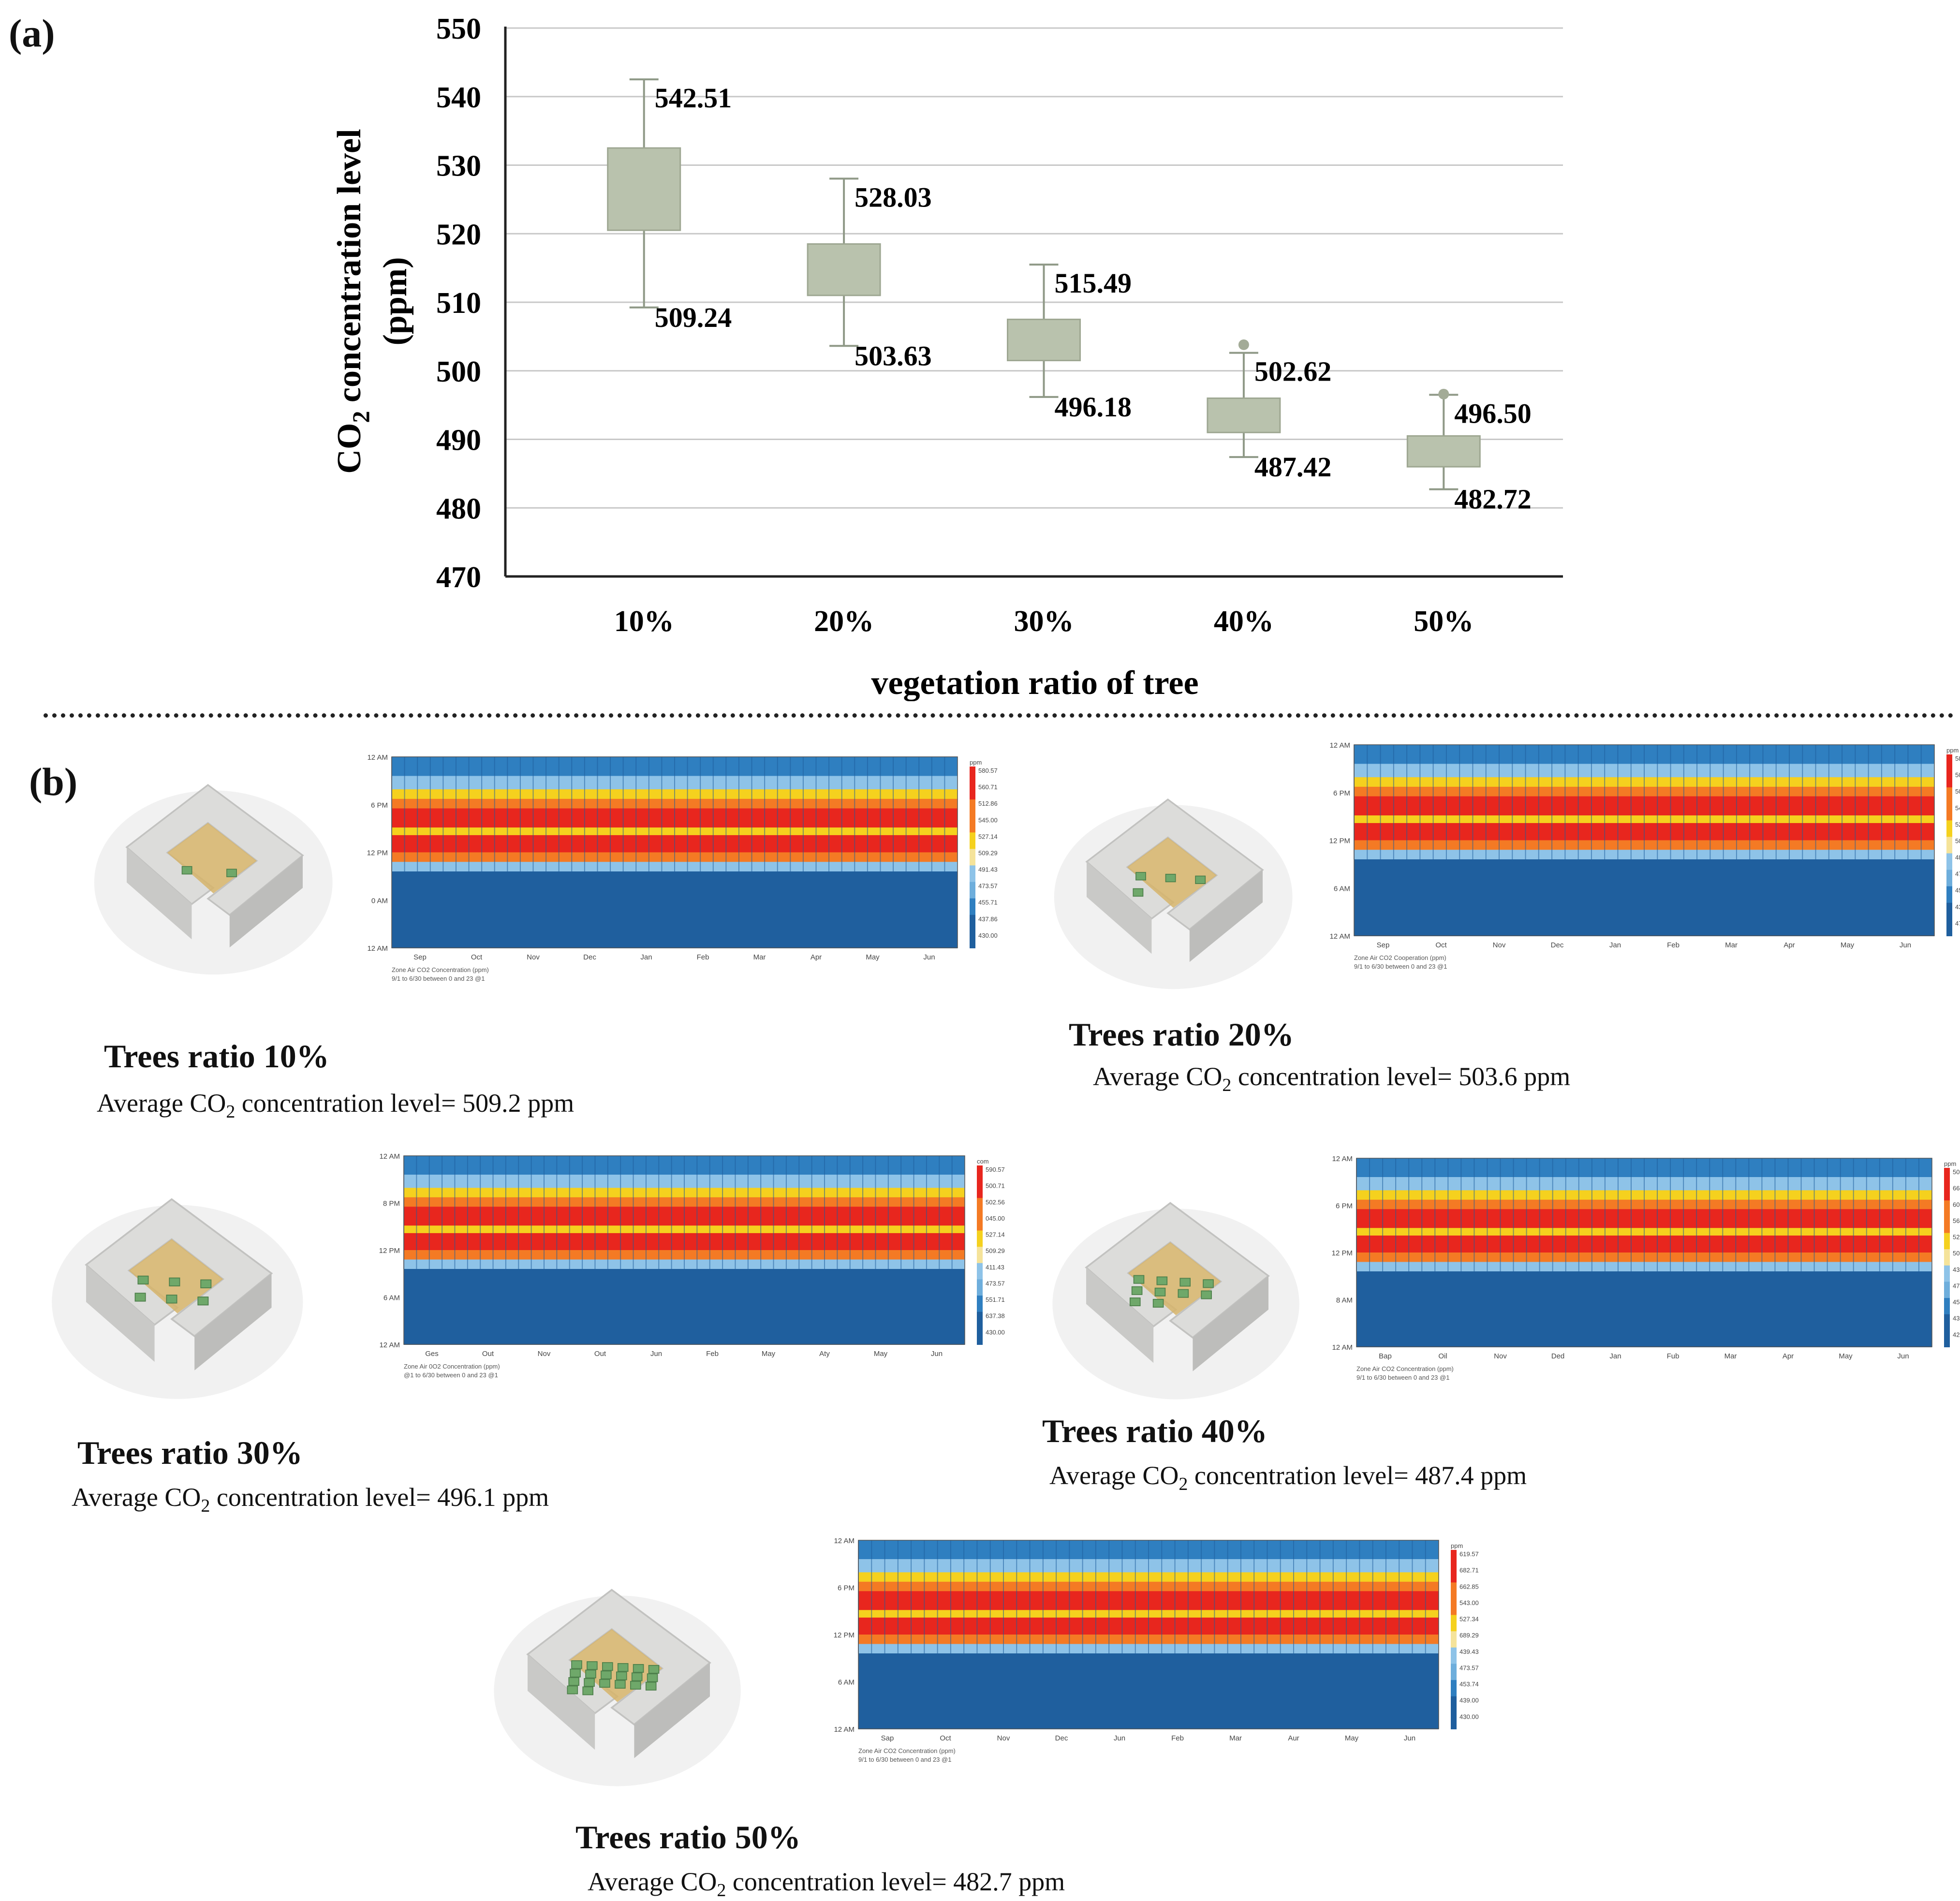 Image resolution: width=1960 pixels, height=1901 pixels. I want to click on label-low: 503.63, so click(894, 355).